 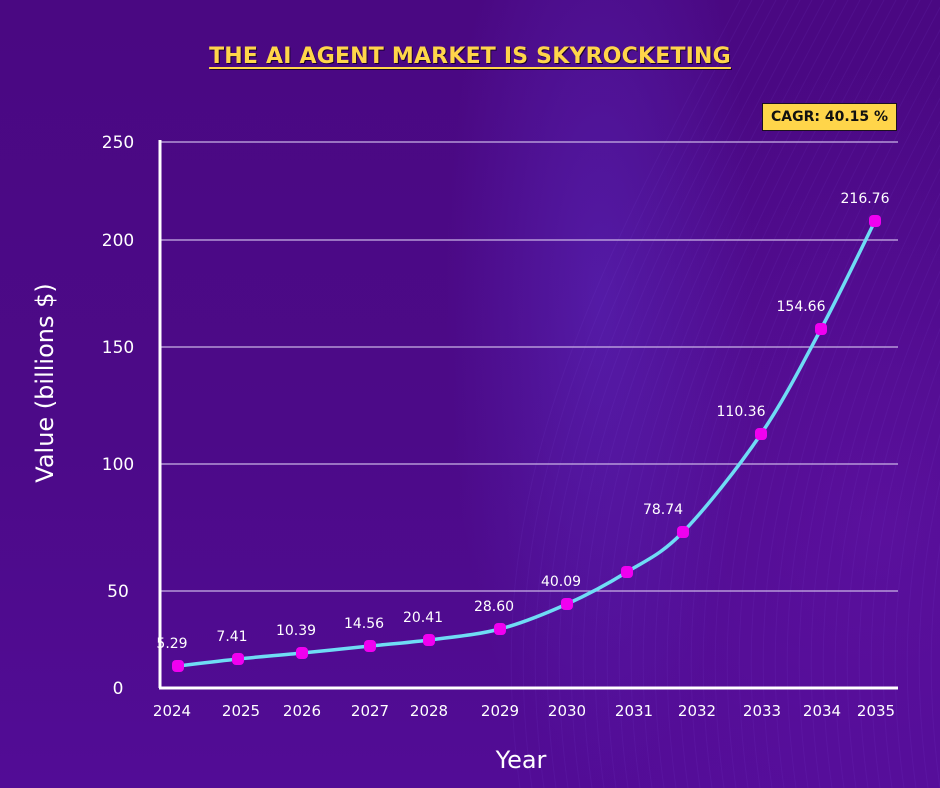 What do you see at coordinates (45, 382) in the screenshot?
I see `y-axis-label: Value (billions $)` at bounding box center [45, 382].